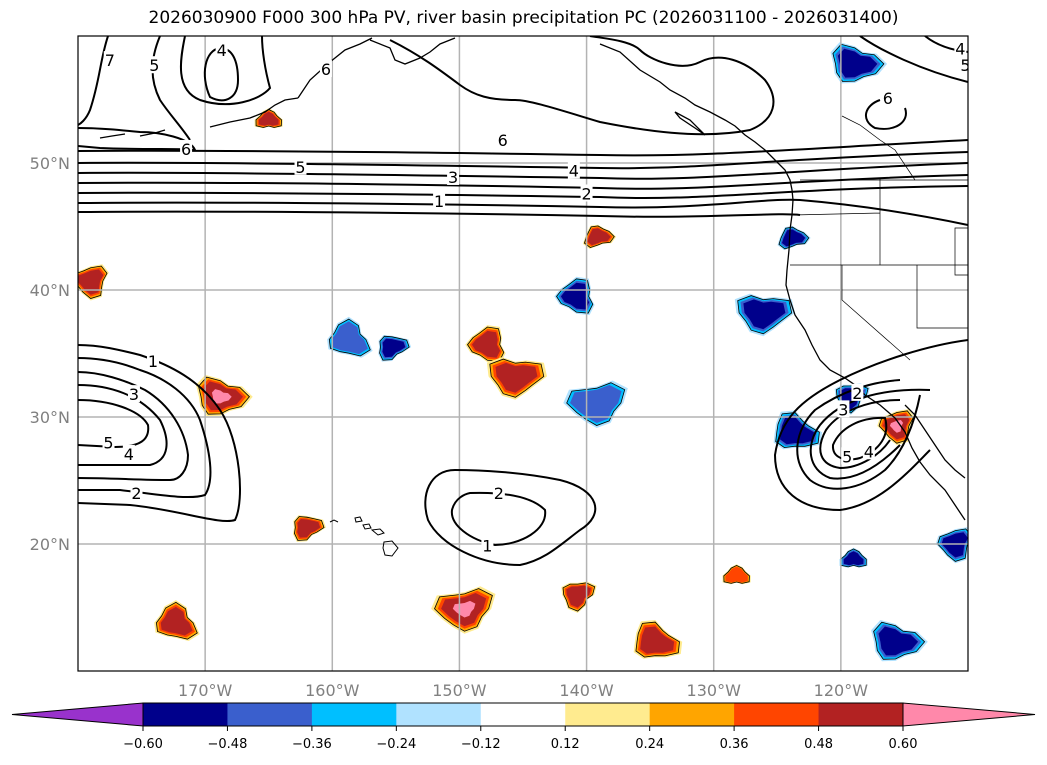 The image size is (1047, 765). I want to click on colorbar-tick-label: −0.12, so click(481, 744).